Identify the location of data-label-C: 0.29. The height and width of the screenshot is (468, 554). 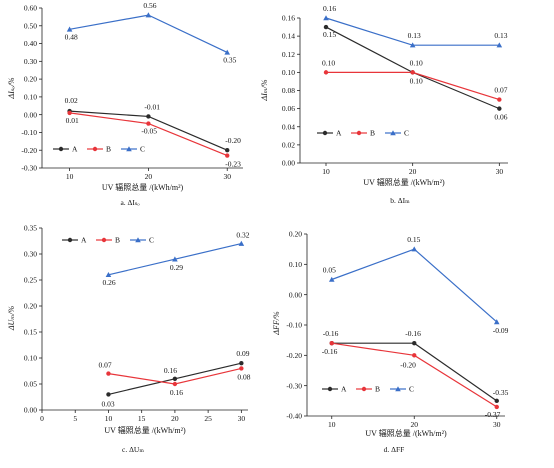
(176, 267).